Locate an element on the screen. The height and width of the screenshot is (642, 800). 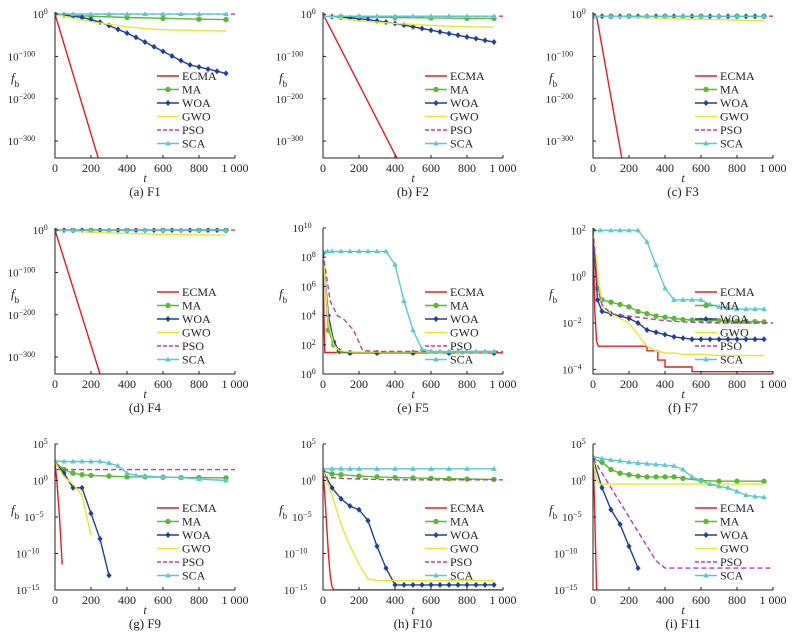
panel-caption: (c) F3 is located at coordinates (682, 191).